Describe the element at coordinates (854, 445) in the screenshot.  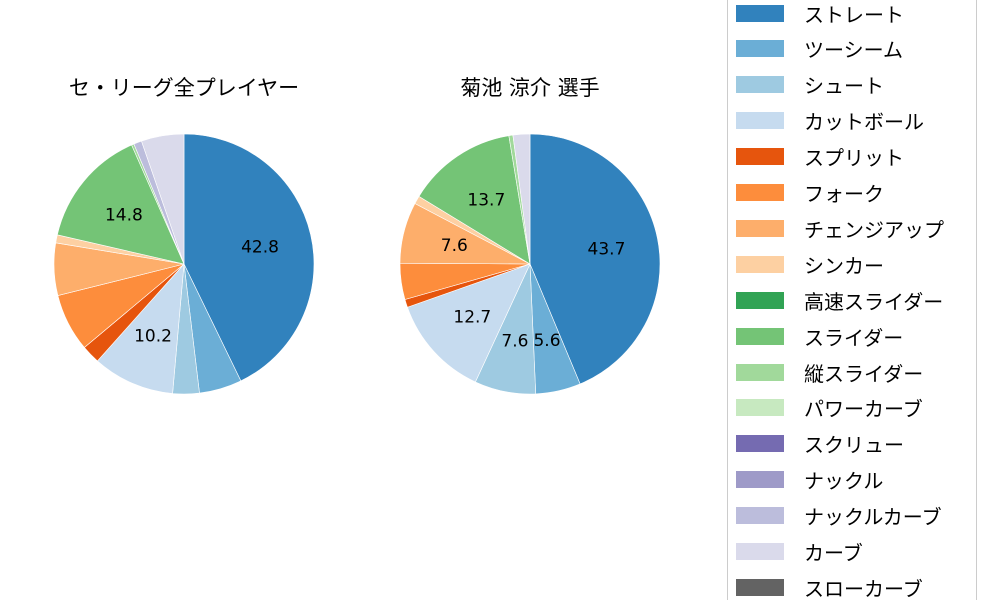
I see `legend-label: スクリュー` at that location.